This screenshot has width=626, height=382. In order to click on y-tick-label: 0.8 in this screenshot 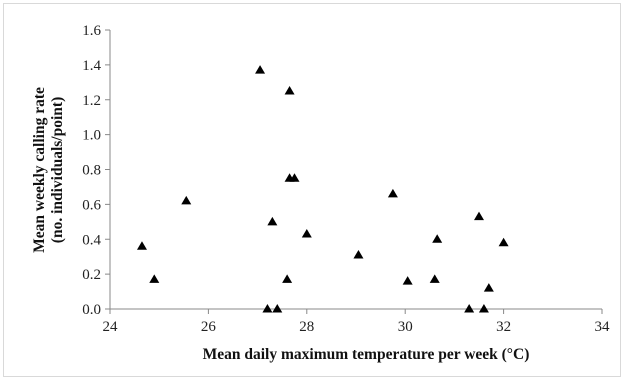, I will do `click(91, 171)`.